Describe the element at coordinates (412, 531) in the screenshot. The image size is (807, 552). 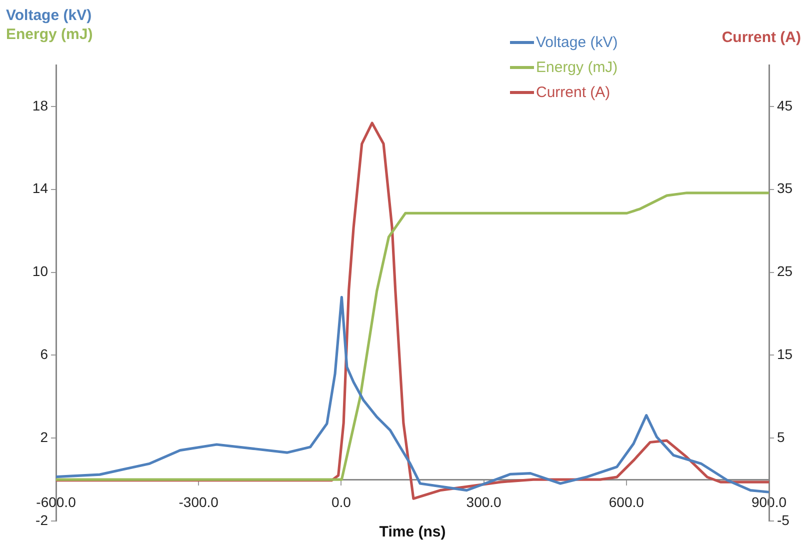
I see `x-axis-title: Time (ns)` at that location.